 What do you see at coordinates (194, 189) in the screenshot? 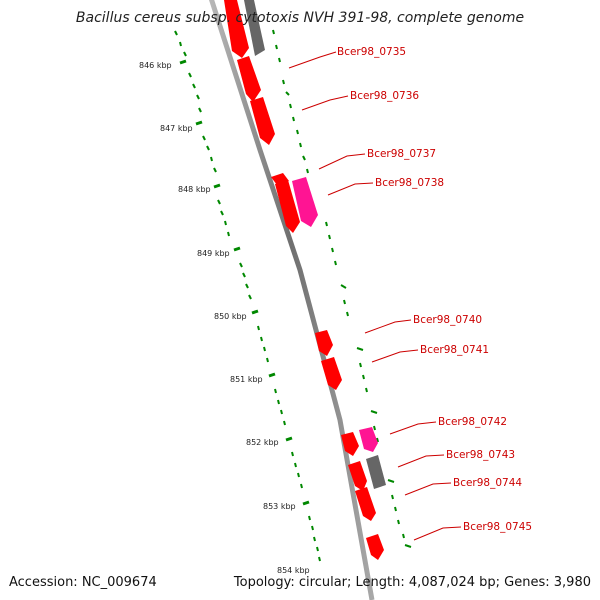
I see `scale-label: 848 kbp` at bounding box center [194, 189].